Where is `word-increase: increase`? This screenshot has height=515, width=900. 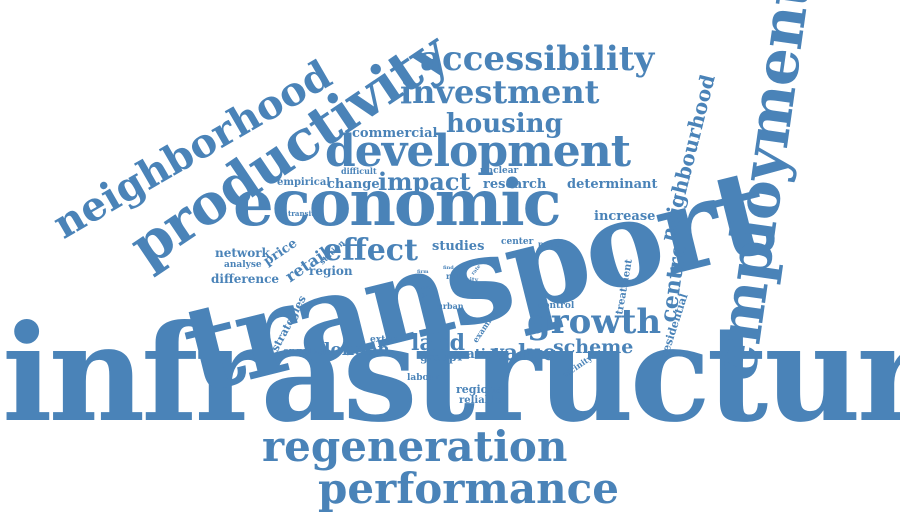
word-increase: increase is located at coordinates (625, 216).